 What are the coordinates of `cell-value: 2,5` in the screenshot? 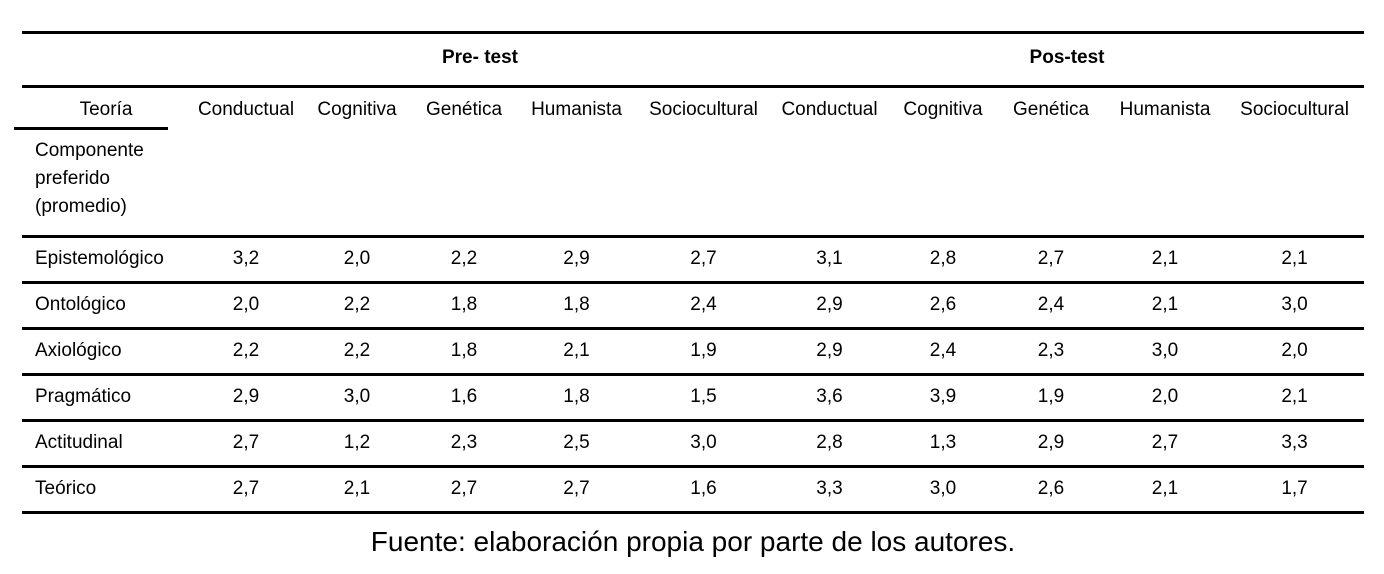 It's located at (576, 444).